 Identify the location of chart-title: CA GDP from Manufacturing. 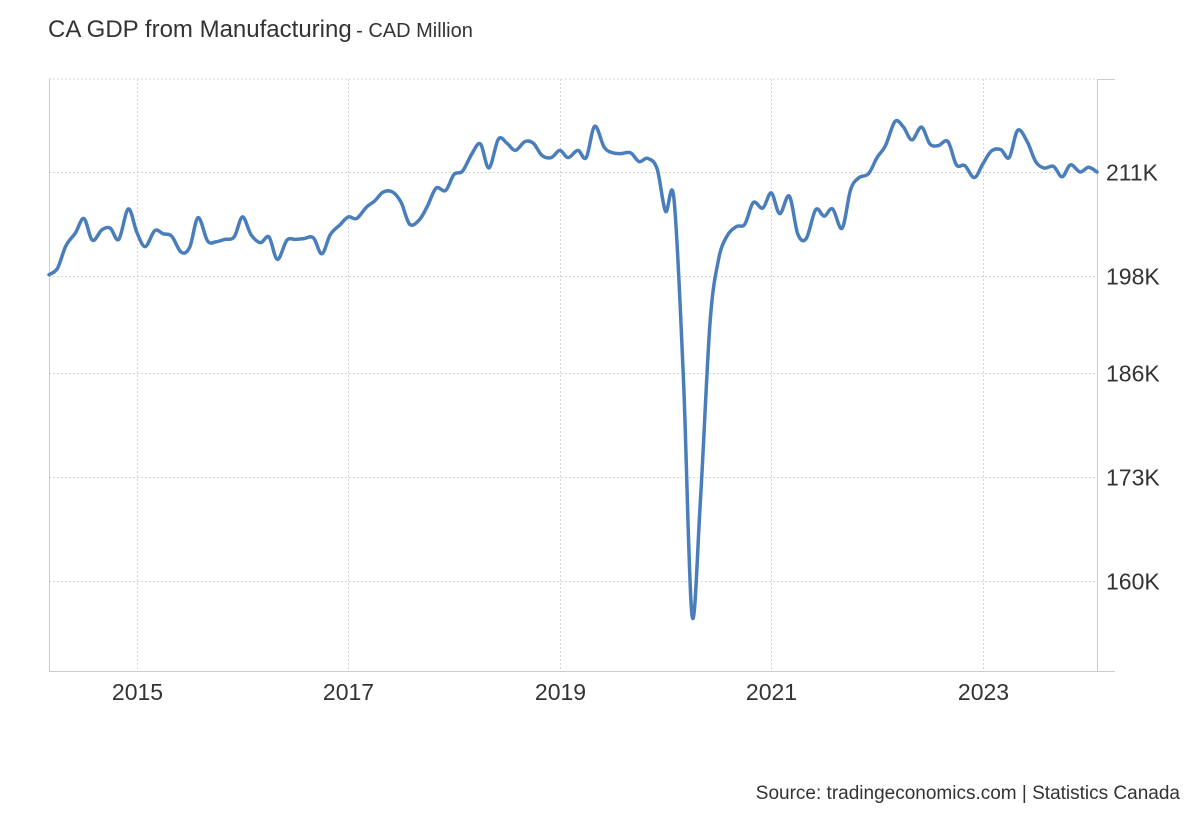
(200, 29).